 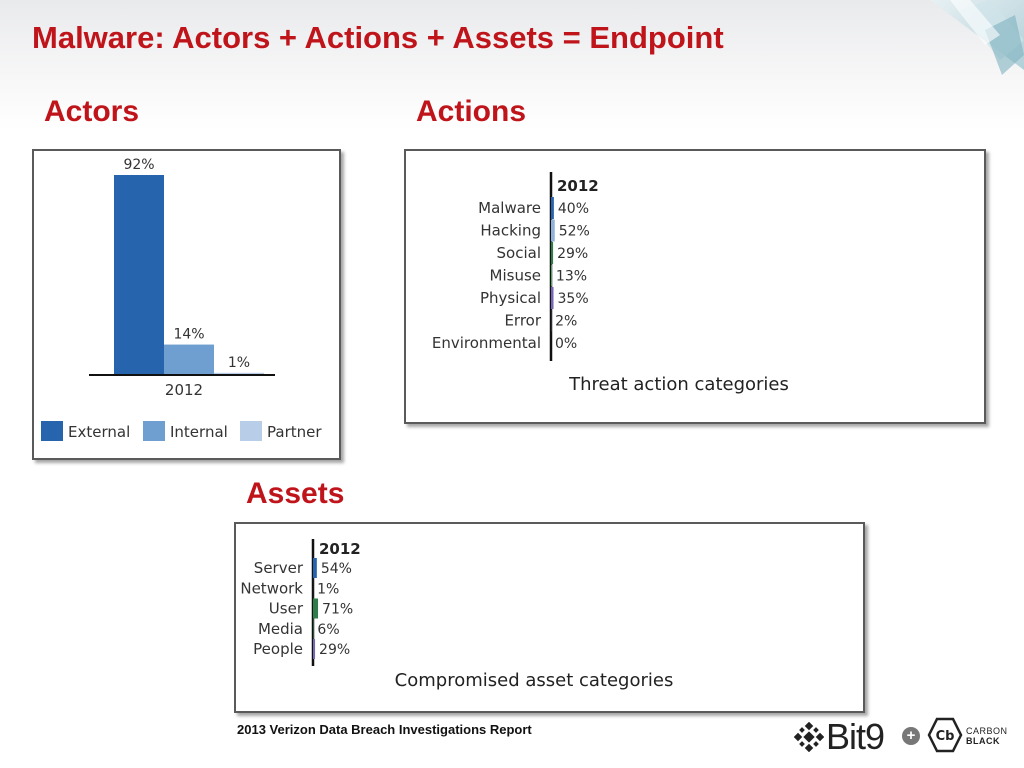 I want to click on actions-category-label-2: Social, so click(x=519, y=253).